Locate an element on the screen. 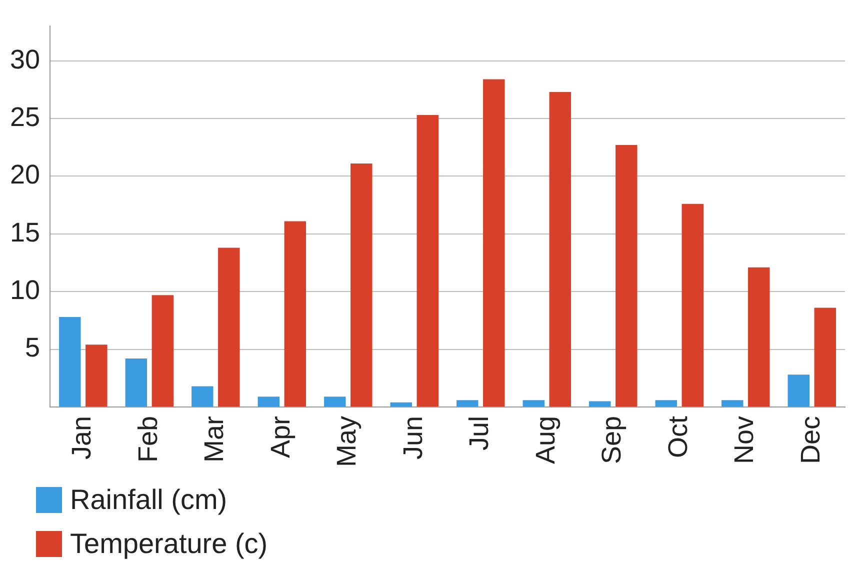  x-tick-label: Aug is located at coordinates (545, 440).